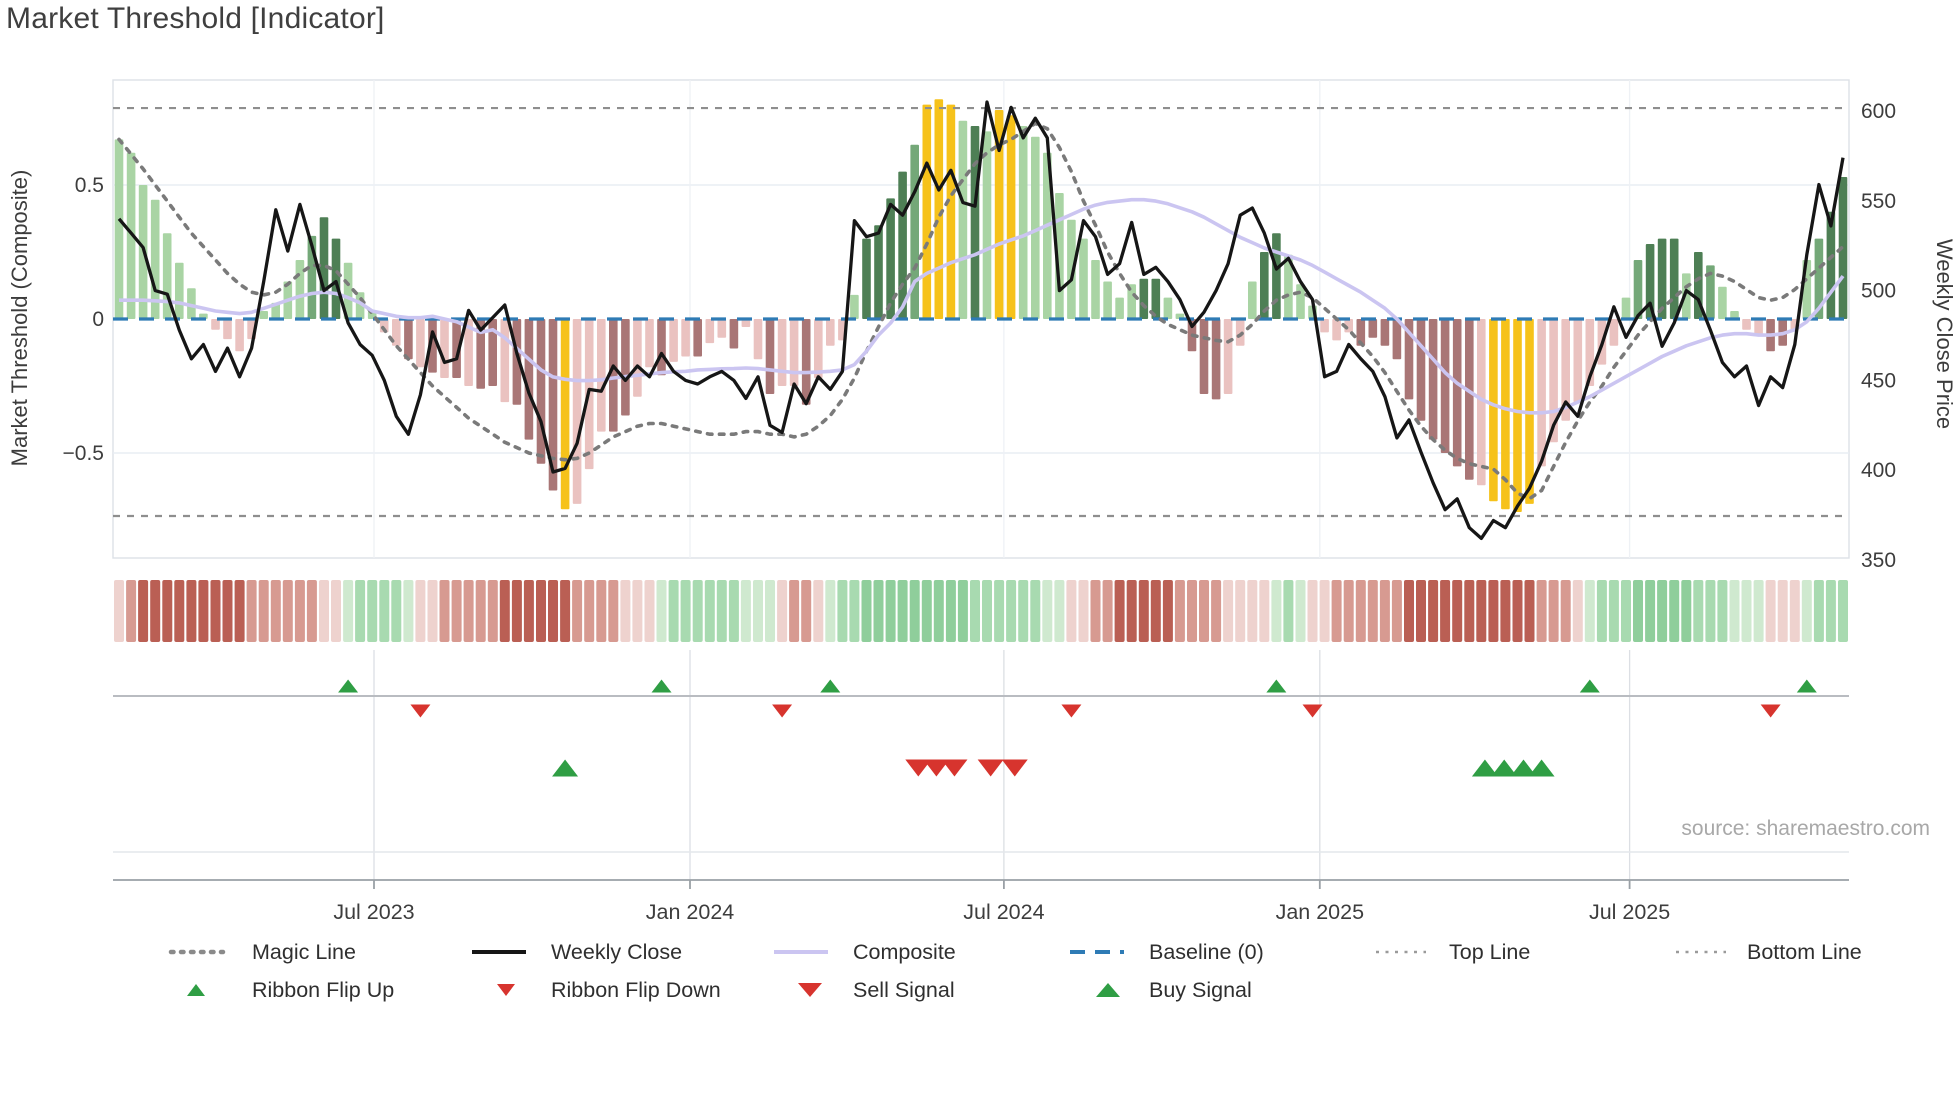  I want to click on right-tick-label: 400, so click(1878, 470).